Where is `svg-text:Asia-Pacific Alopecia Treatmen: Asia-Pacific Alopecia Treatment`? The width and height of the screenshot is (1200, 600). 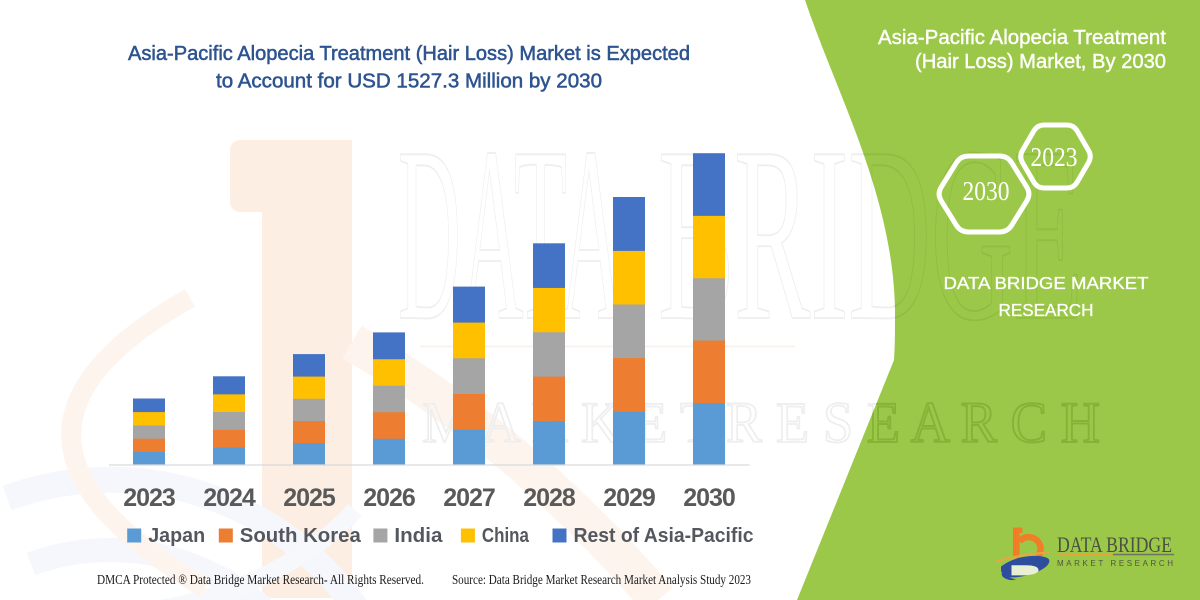 svg-text:Asia-Pacific Alopecia Treatmen: Asia-Pacific Alopecia Treatment is located at coordinates (1022, 38).